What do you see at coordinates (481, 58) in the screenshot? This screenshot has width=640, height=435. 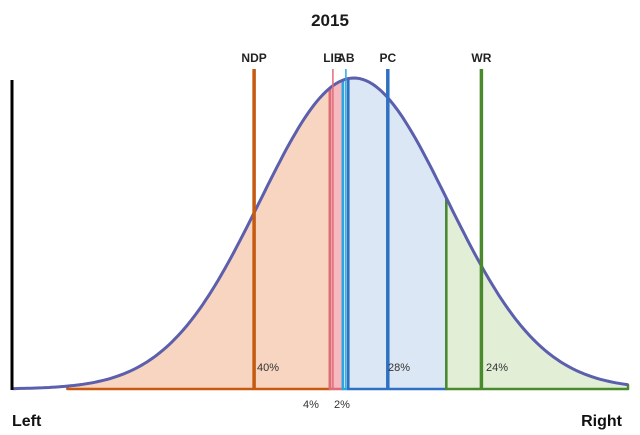 I see `party-label-wr: WR` at bounding box center [481, 58].